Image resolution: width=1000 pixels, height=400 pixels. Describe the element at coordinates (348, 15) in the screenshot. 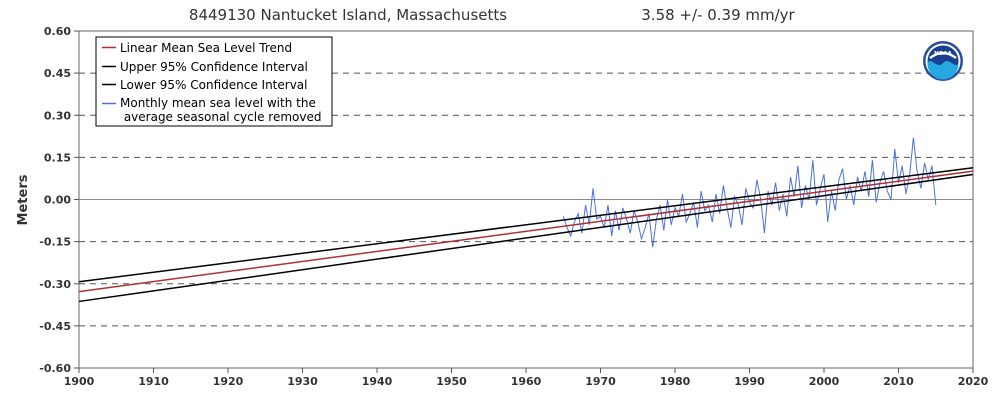

I see `chart-title: 8449130 Nantucket Island, Massachusetts` at that location.